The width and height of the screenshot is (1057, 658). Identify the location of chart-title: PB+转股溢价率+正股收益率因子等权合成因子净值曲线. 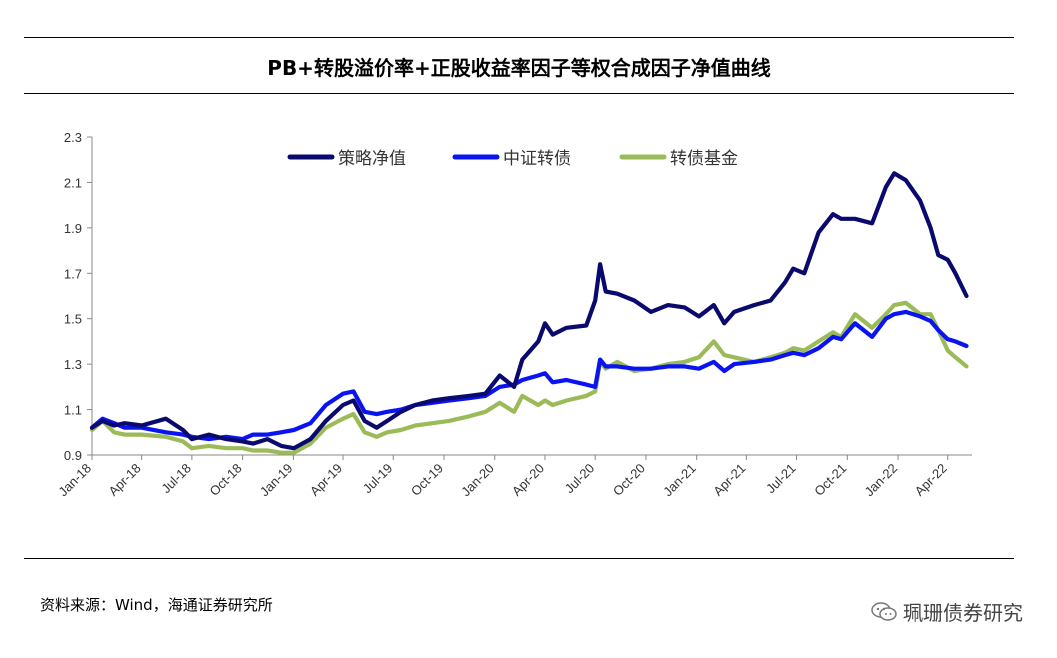
(519, 68).